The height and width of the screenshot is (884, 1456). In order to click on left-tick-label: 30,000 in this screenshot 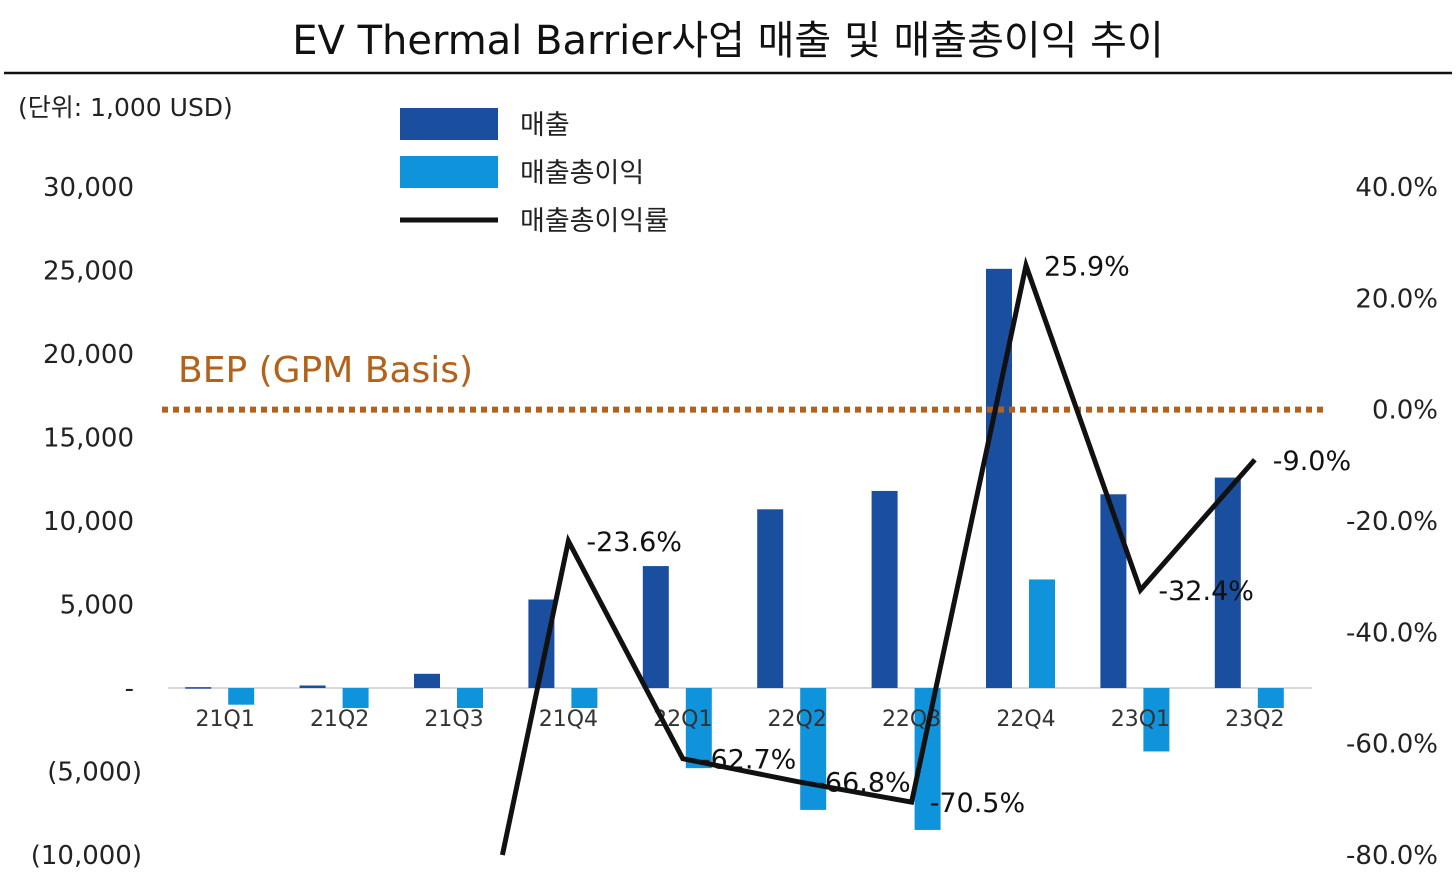, I will do `click(88, 188)`.